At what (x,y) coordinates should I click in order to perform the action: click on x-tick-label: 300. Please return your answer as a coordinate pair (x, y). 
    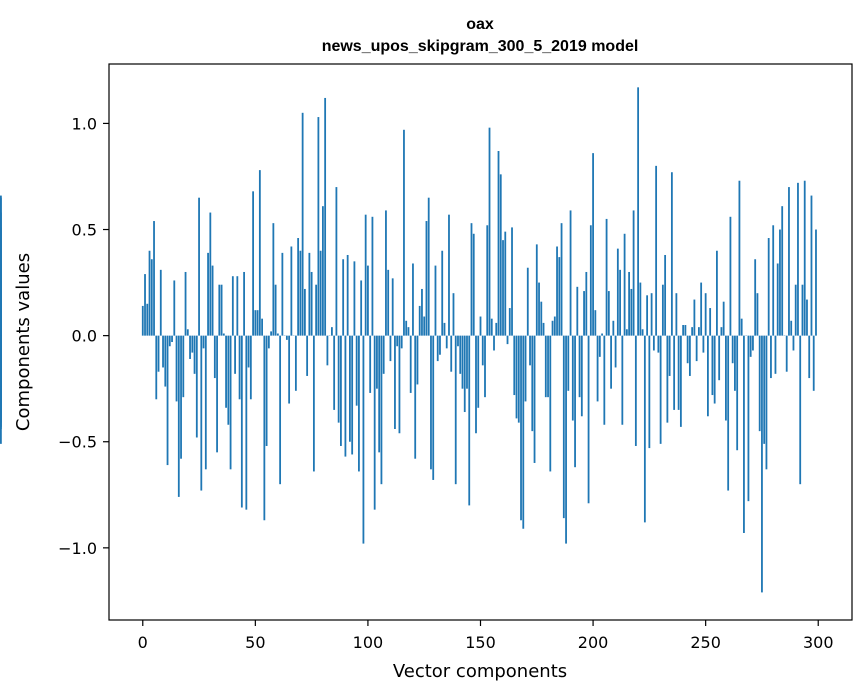
    Looking at the image, I should click on (818, 642).